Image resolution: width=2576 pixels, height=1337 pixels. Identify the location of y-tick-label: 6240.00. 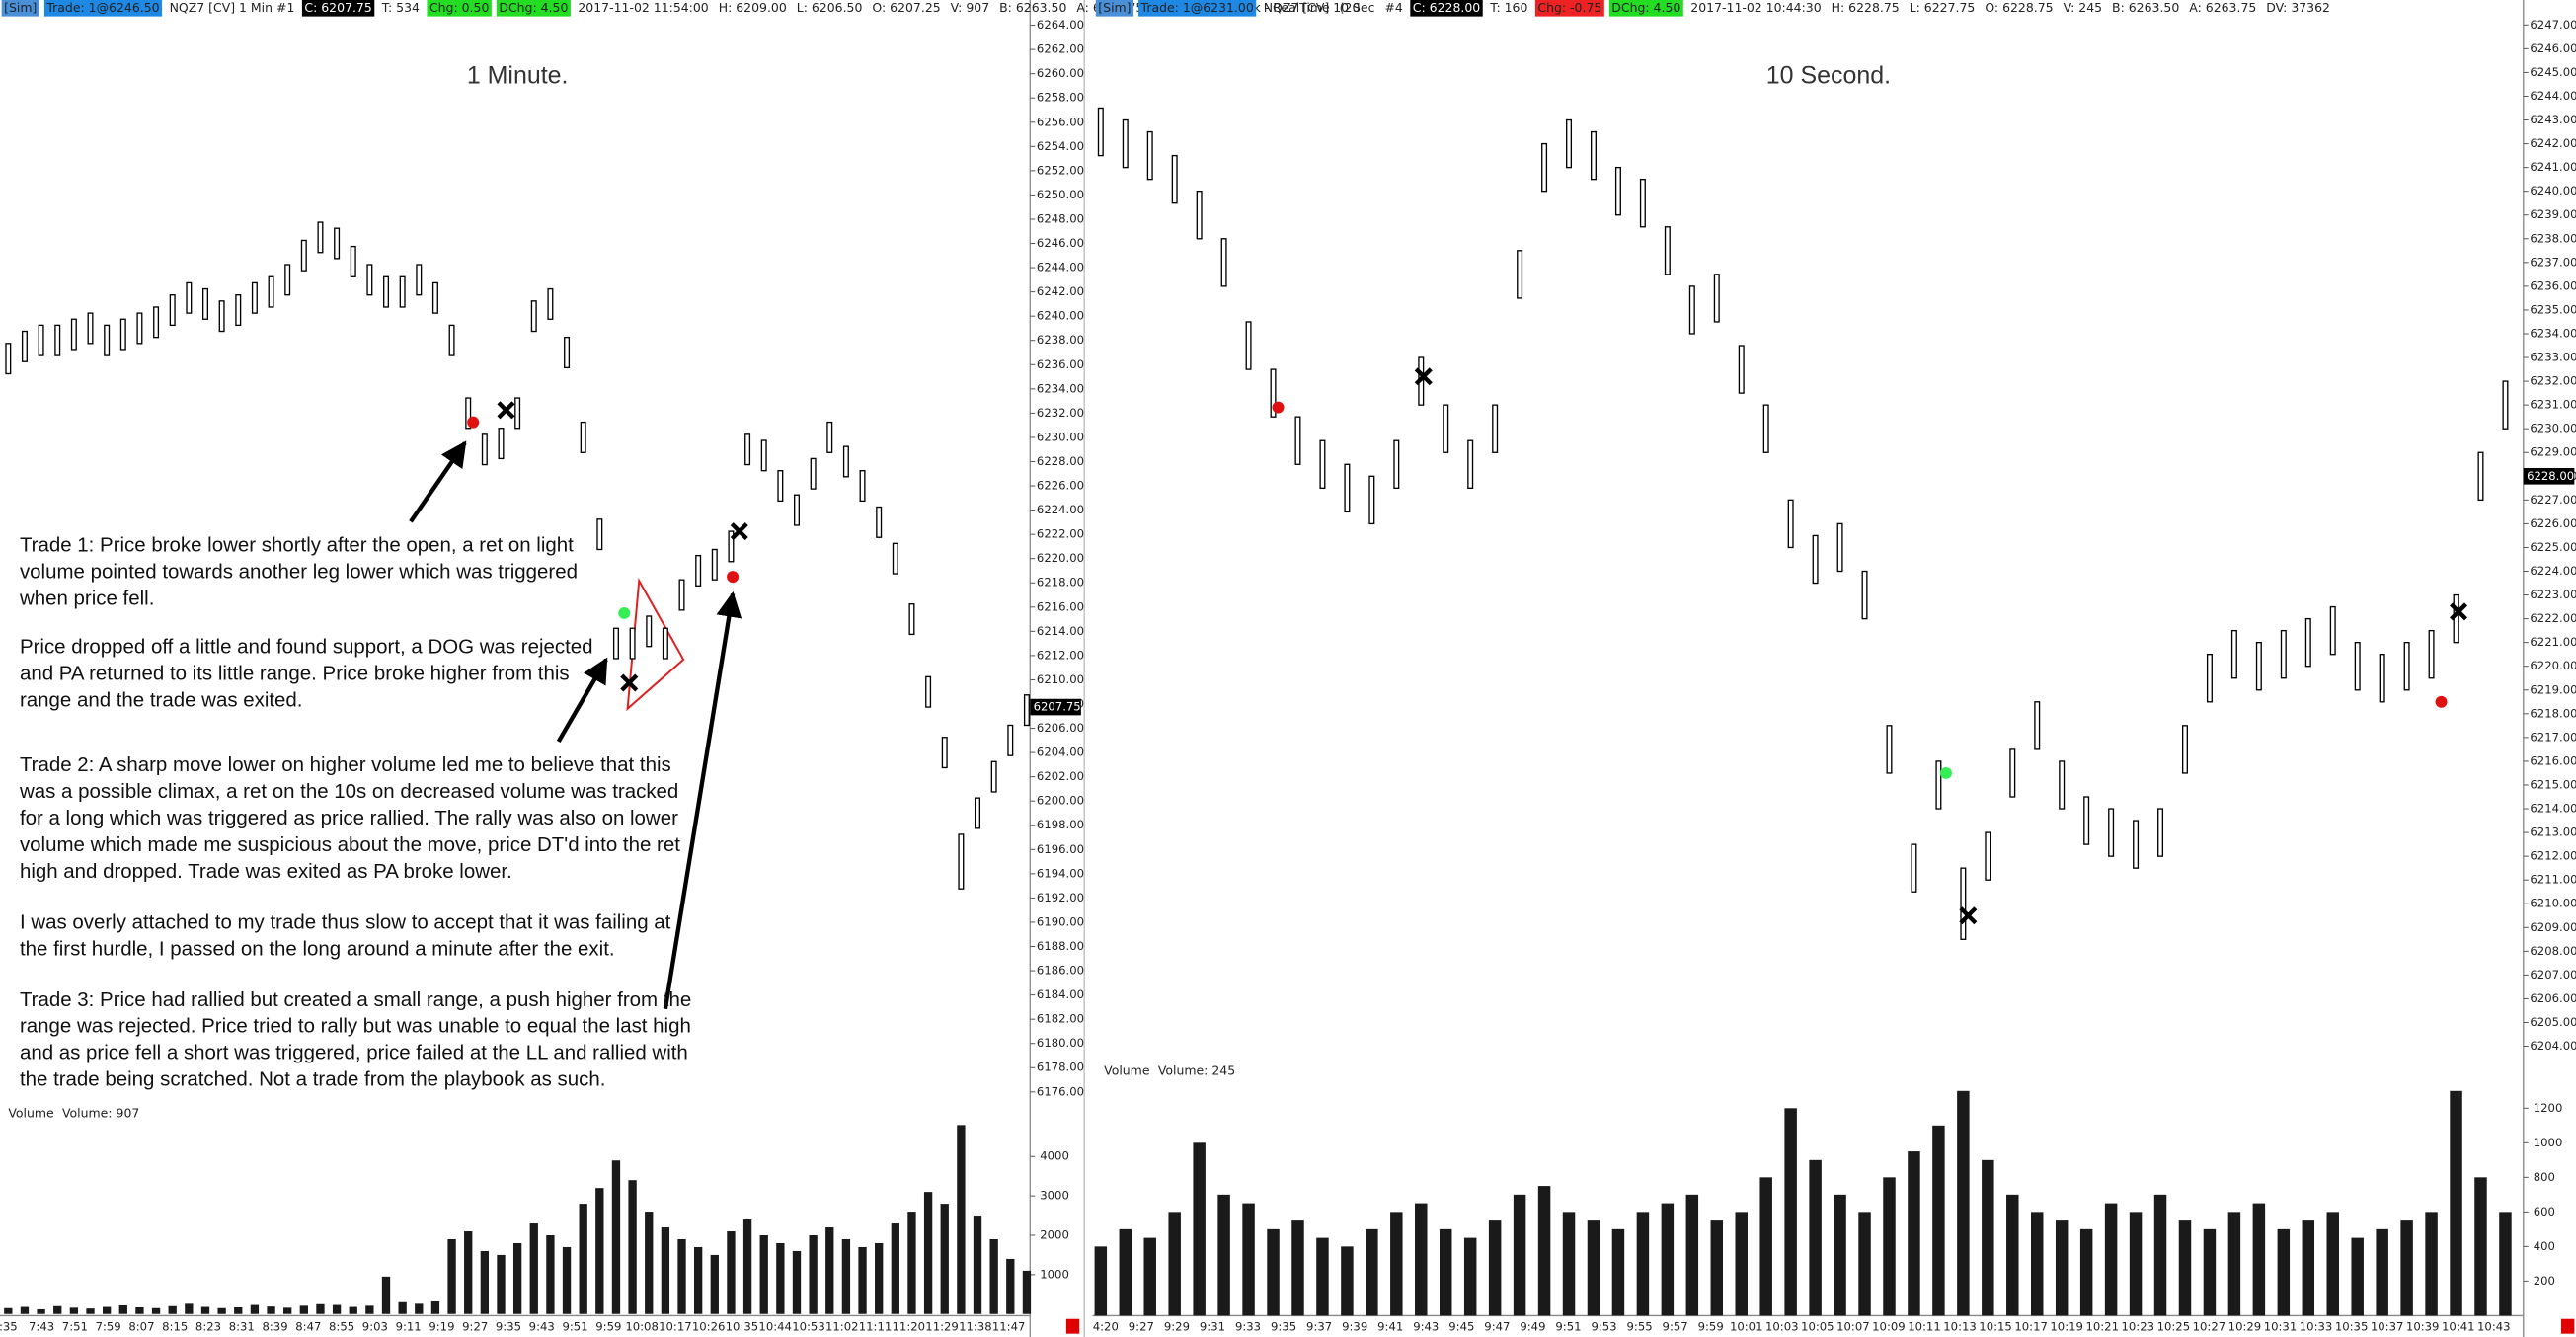
(1060, 316).